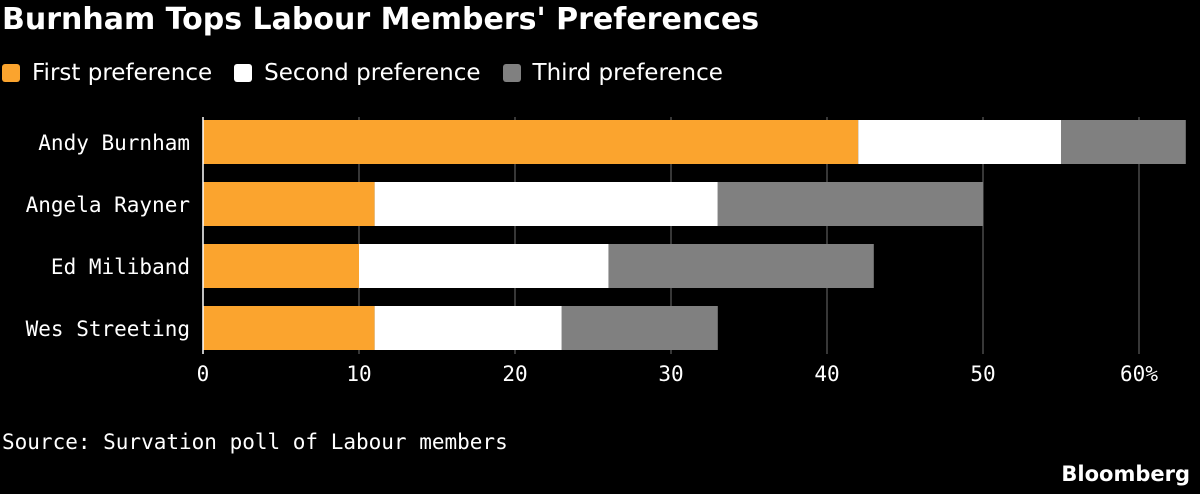 This screenshot has height=494, width=1200. What do you see at coordinates (1125, 474) in the screenshot?
I see `brand-logo: Bloomberg` at bounding box center [1125, 474].